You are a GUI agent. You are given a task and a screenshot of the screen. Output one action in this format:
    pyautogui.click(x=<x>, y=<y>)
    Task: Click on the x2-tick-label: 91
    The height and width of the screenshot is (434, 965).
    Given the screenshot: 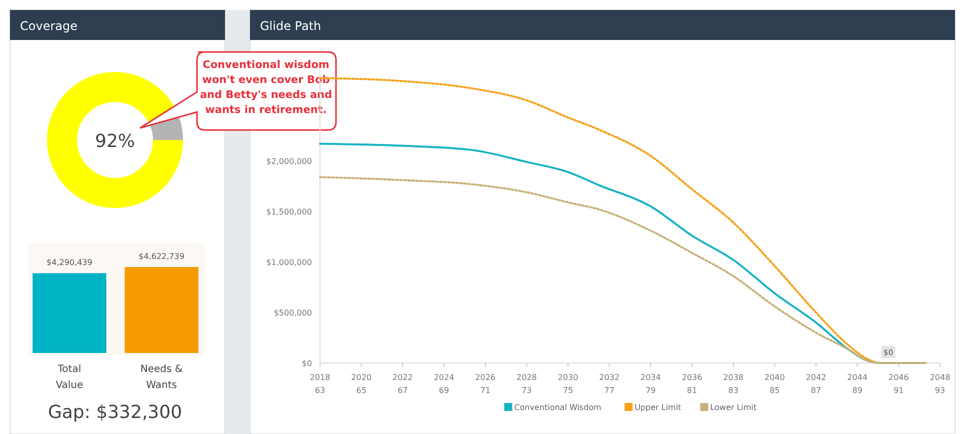 What is the action you would take?
    pyautogui.click(x=899, y=390)
    